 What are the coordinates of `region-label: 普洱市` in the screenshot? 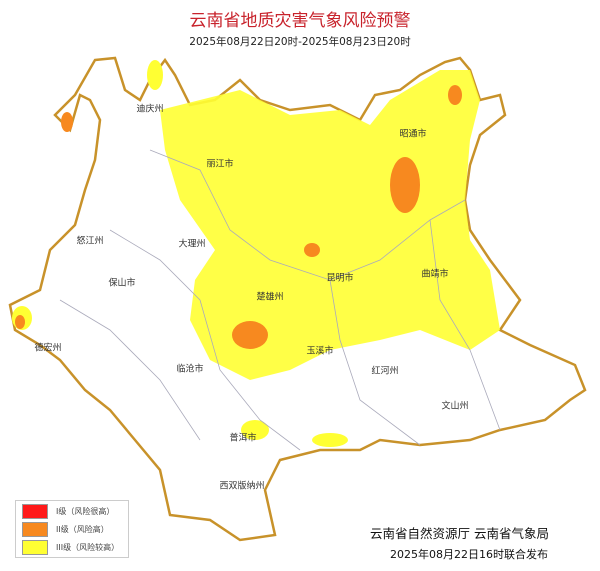 It's located at (243, 438).